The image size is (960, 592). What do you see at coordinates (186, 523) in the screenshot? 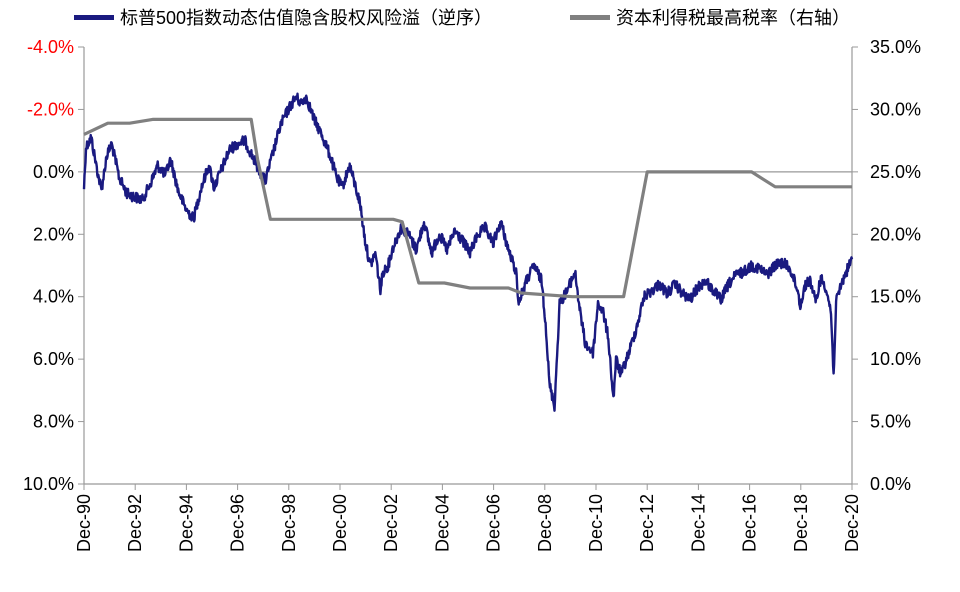
I see `x-tick-label: Dec-94` at bounding box center [186, 523].